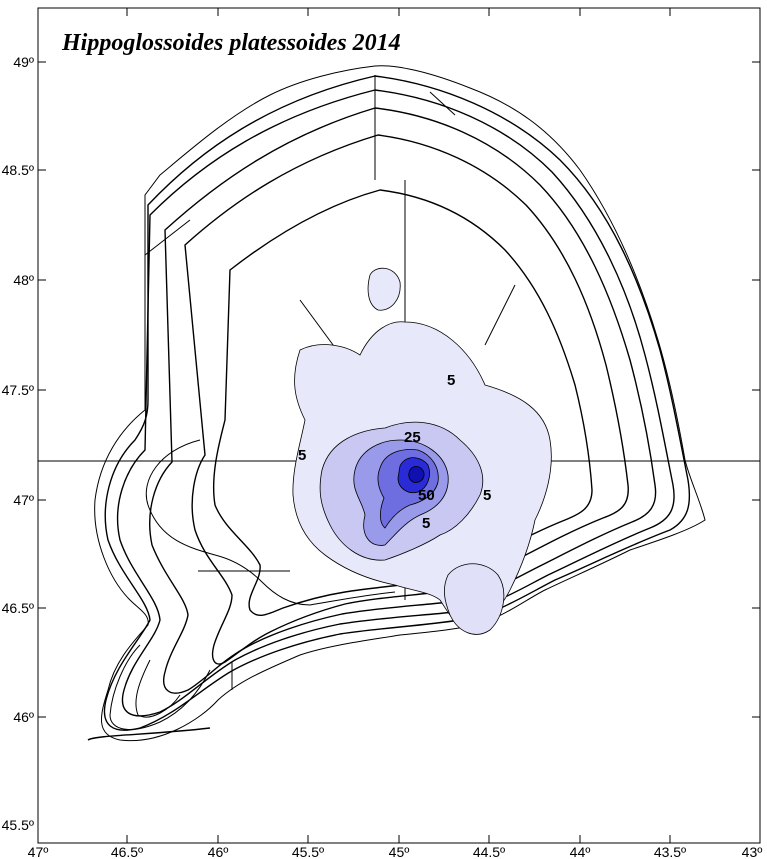  I want to click on y-tick-label: 46º, so click(23, 717).